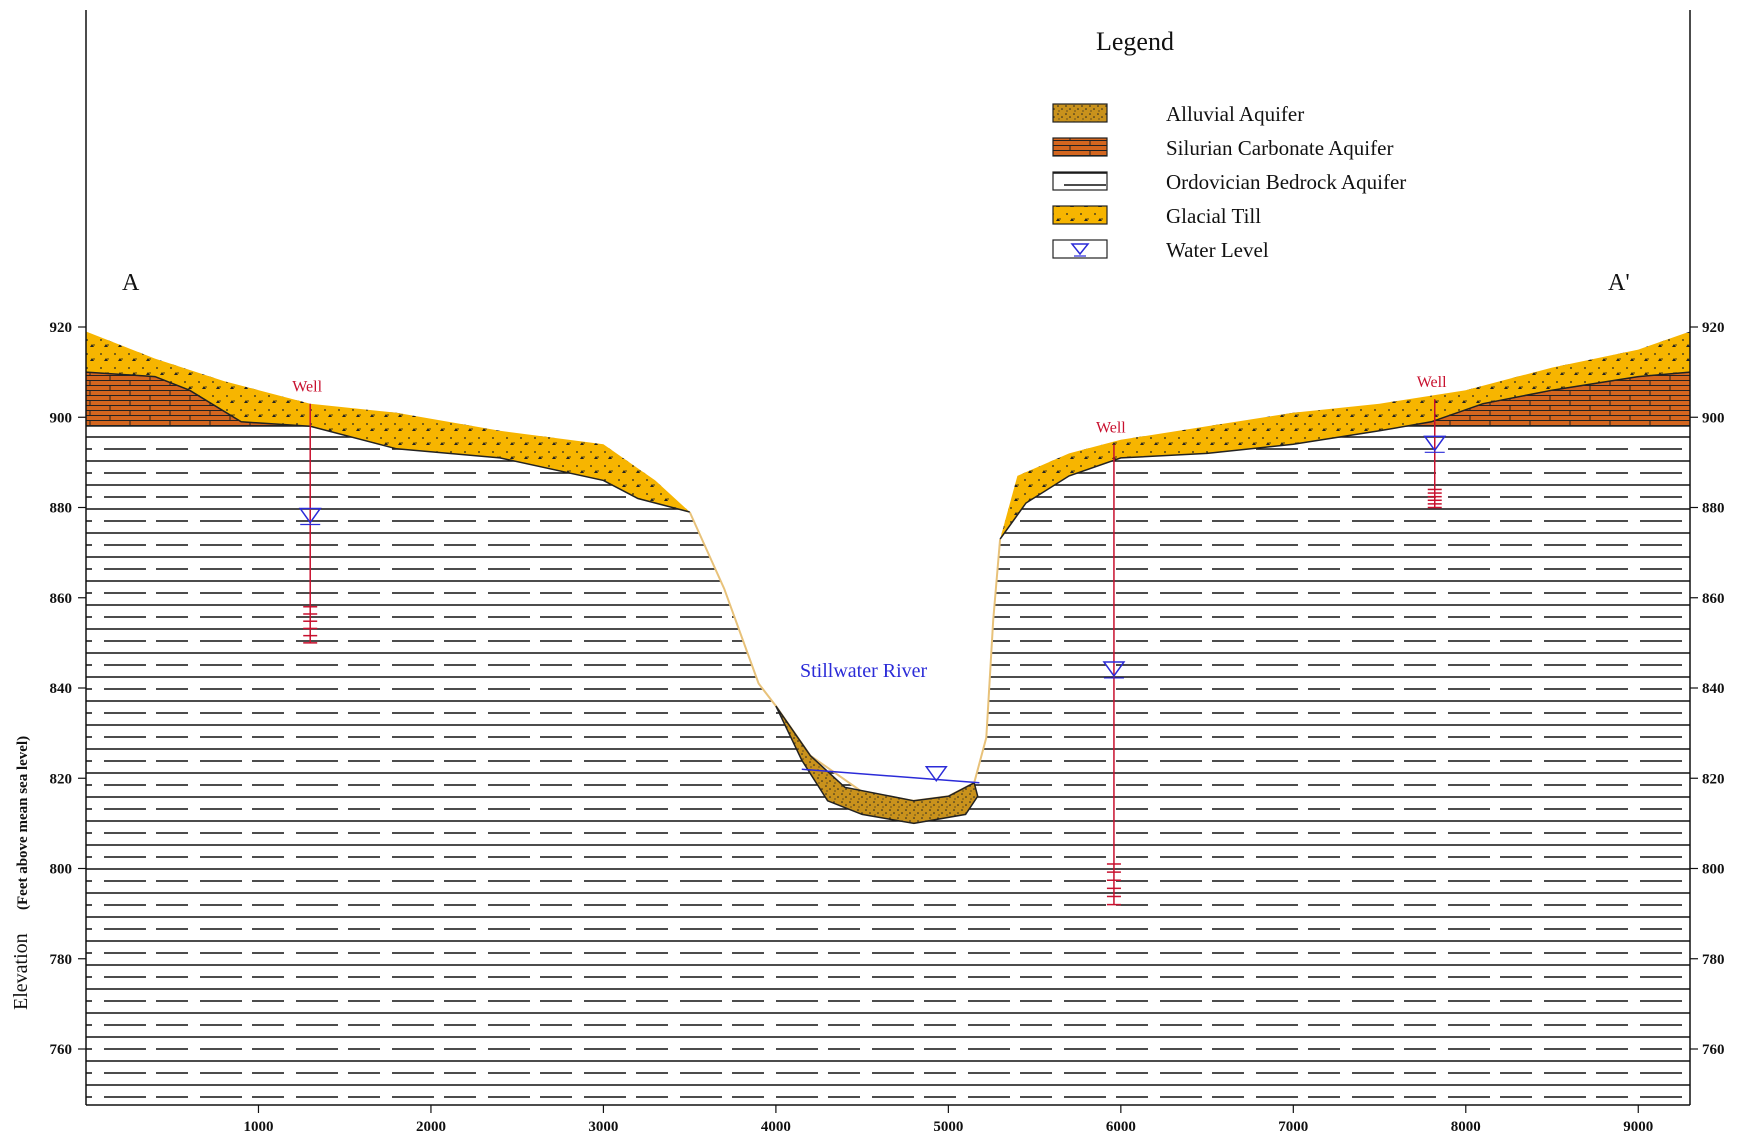  Describe the element at coordinates (61, 779) in the screenshot. I see `y-tick-label-left: 820` at that location.